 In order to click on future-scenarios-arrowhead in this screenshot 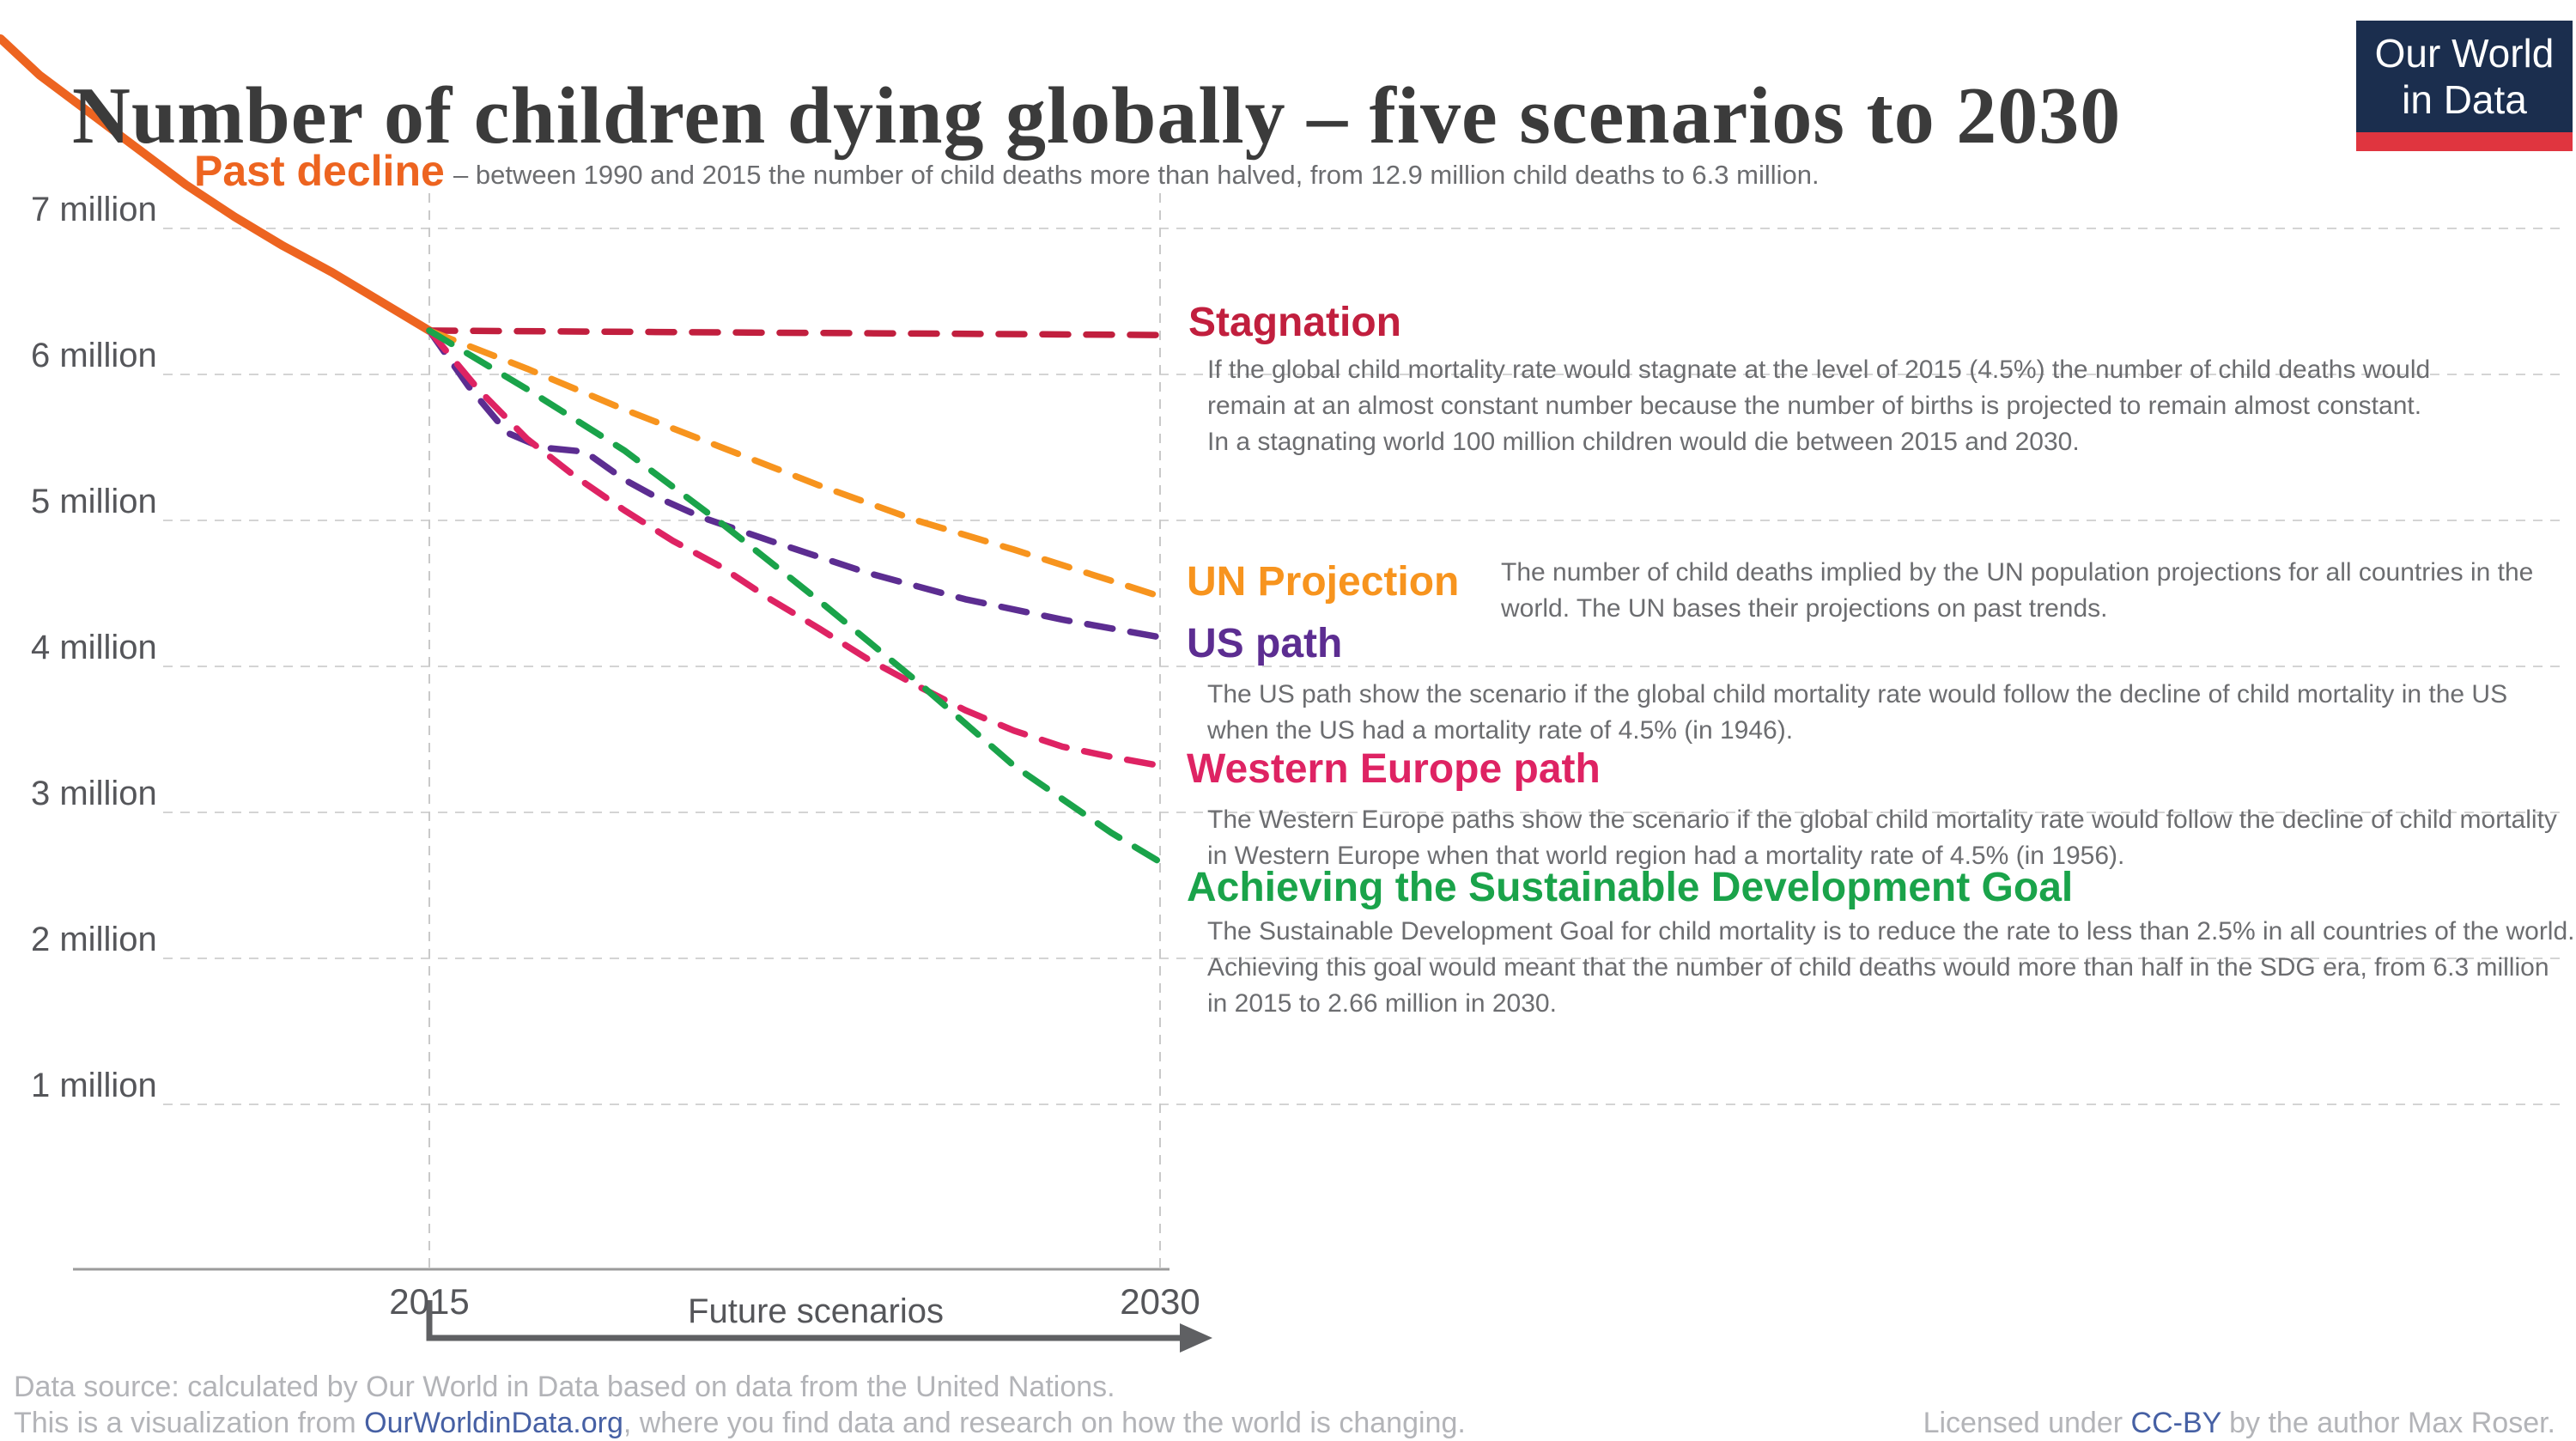, I will do `click(1196, 1338)`.